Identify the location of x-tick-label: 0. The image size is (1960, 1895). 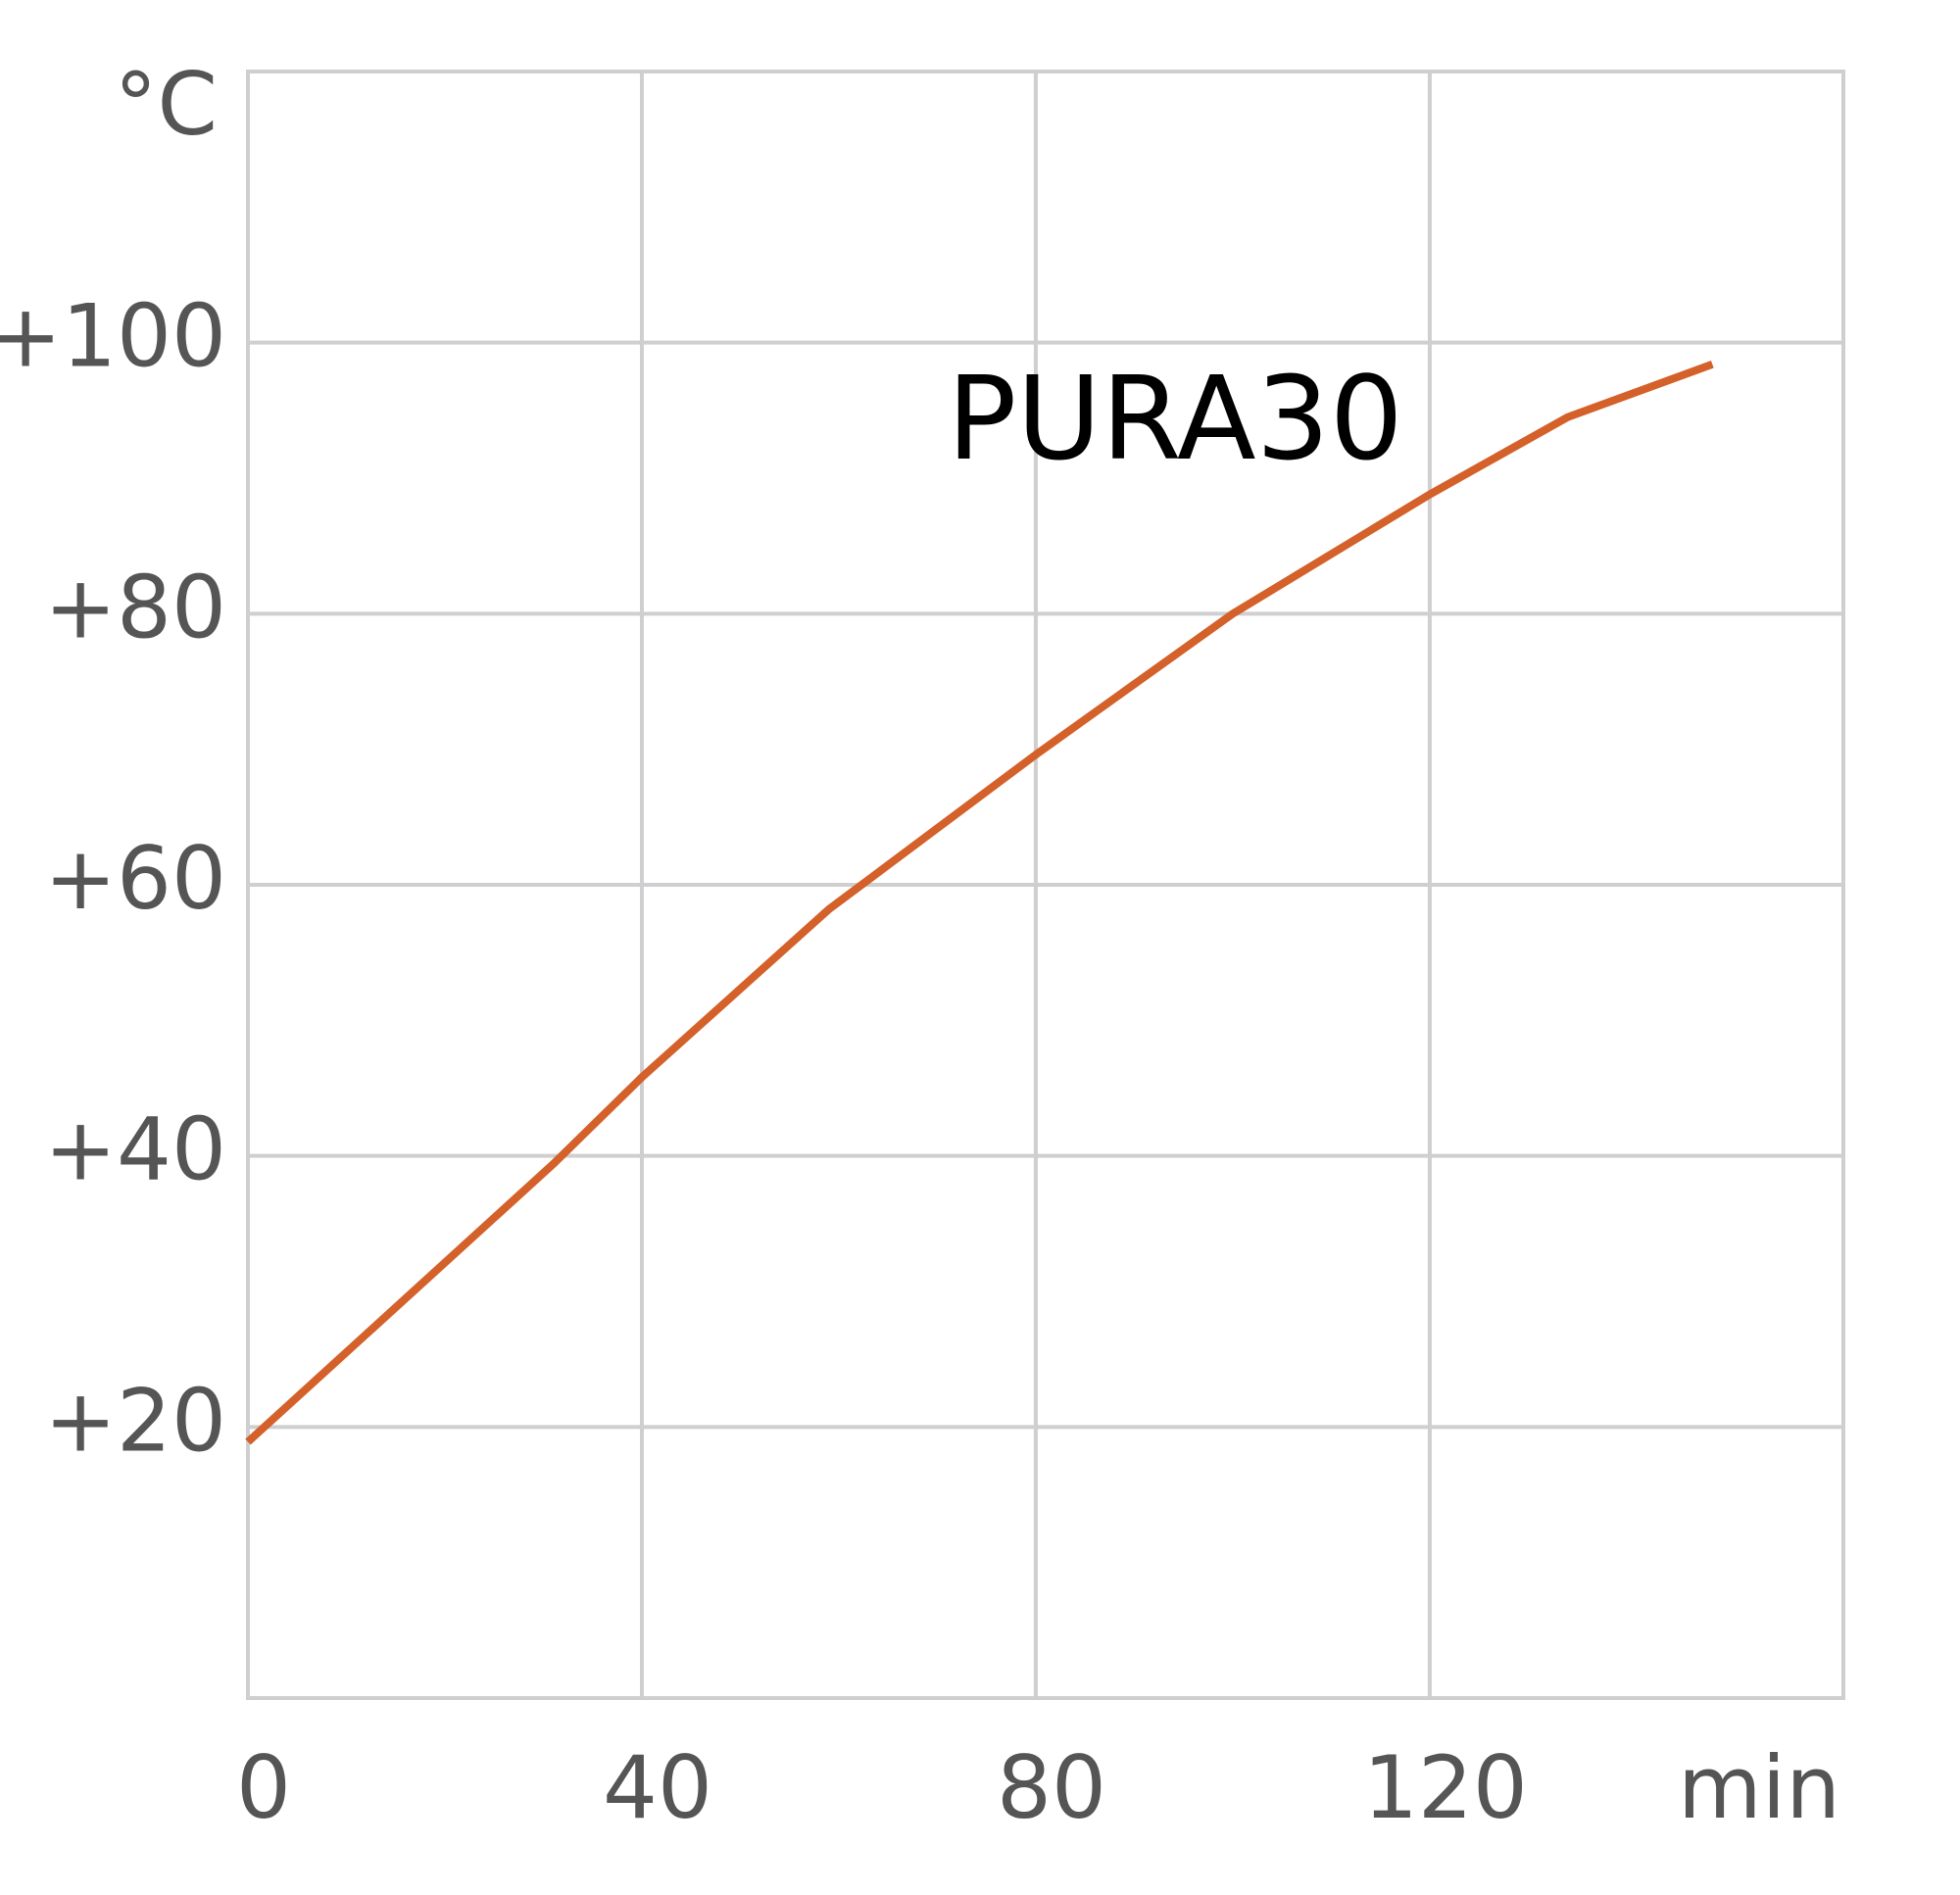
(263, 1787).